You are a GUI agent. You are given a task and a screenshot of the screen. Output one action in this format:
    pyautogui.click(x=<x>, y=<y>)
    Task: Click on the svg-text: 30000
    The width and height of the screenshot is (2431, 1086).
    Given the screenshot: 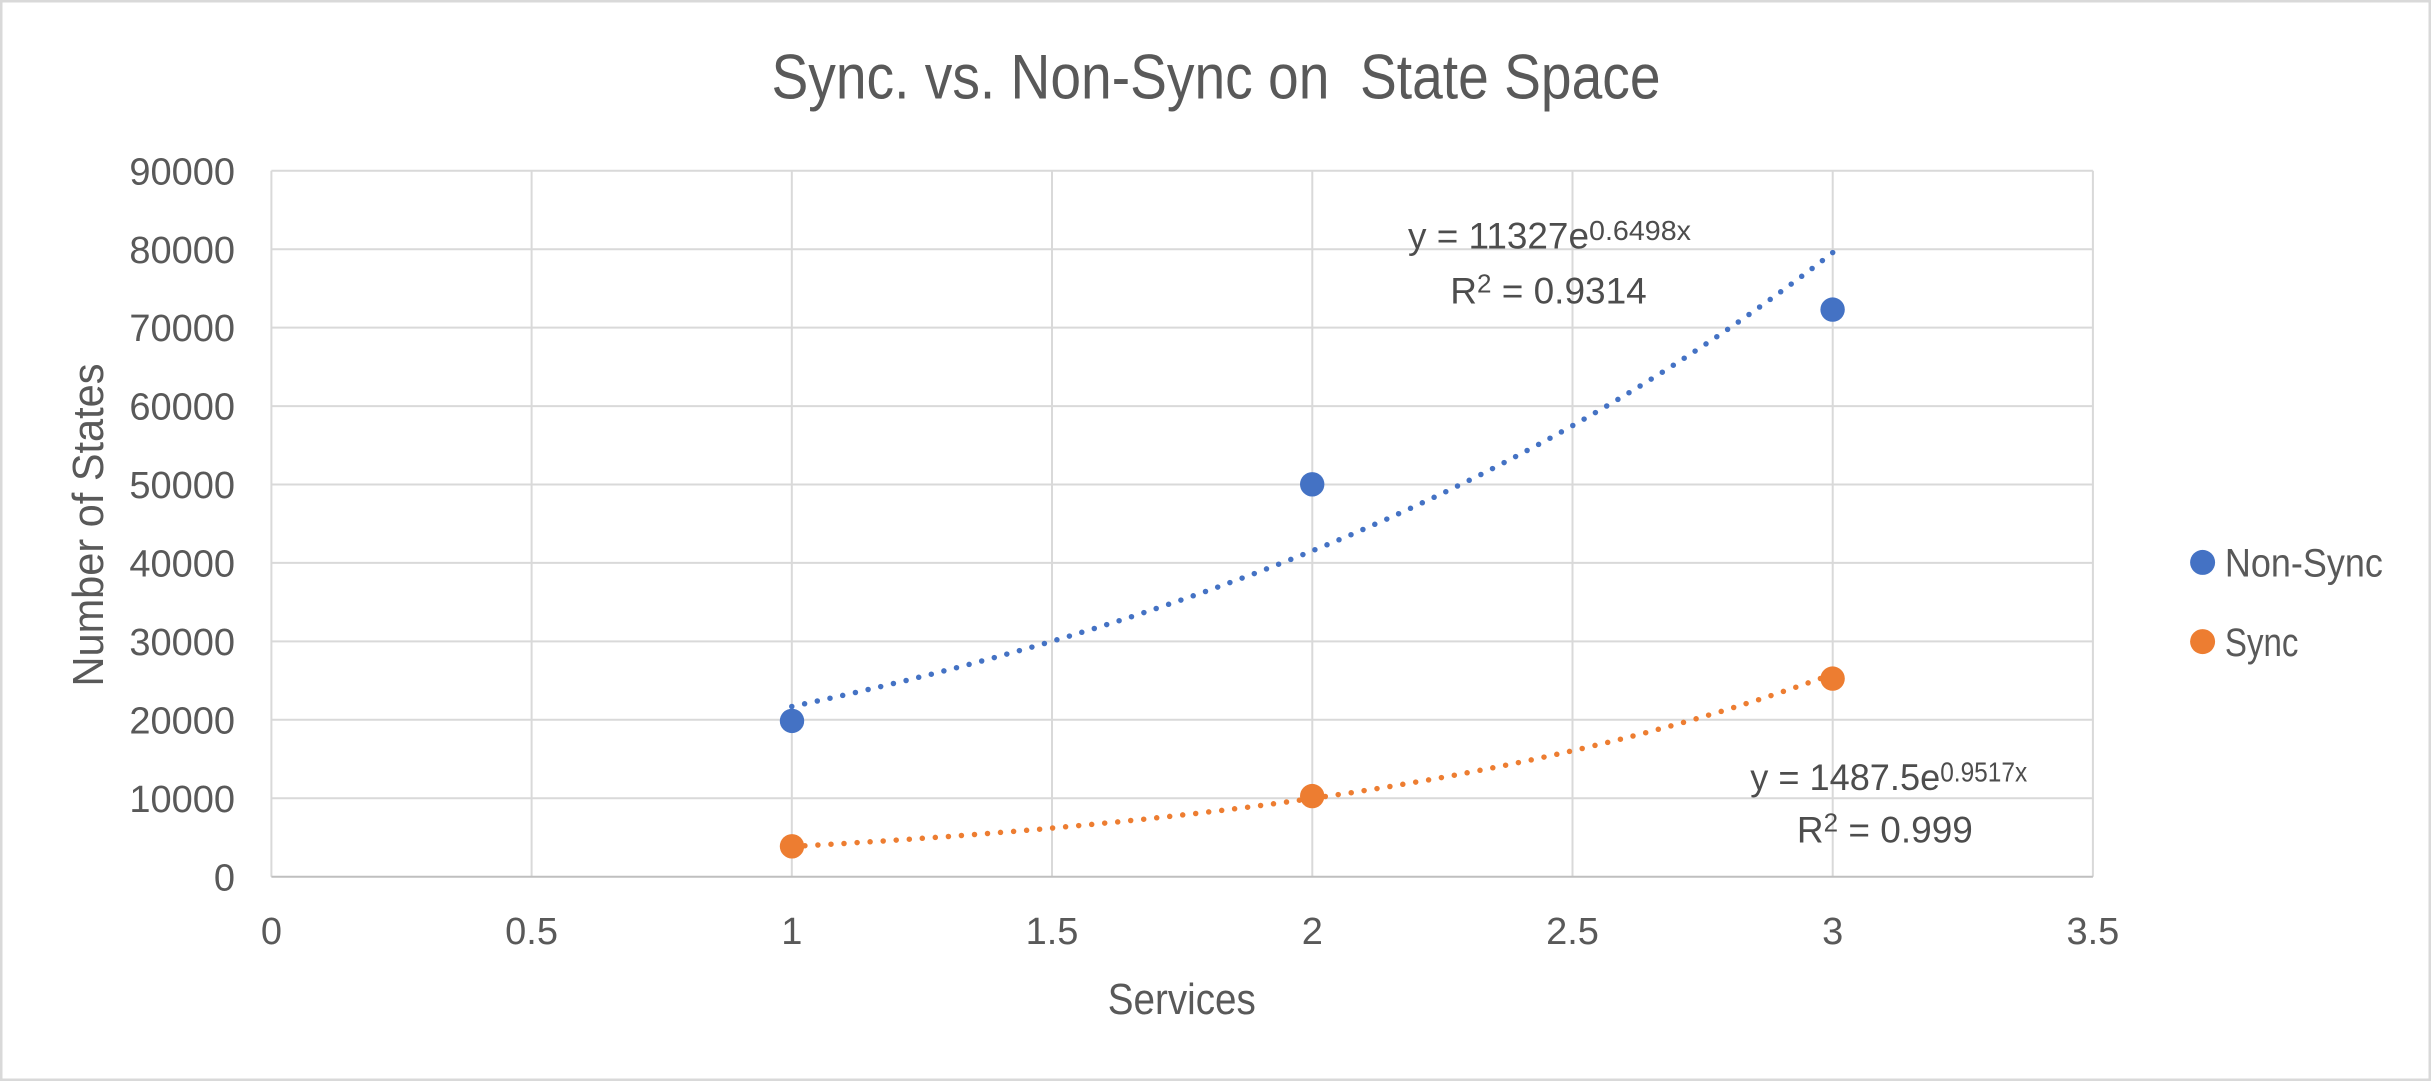 What is the action you would take?
    pyautogui.click(x=182, y=643)
    